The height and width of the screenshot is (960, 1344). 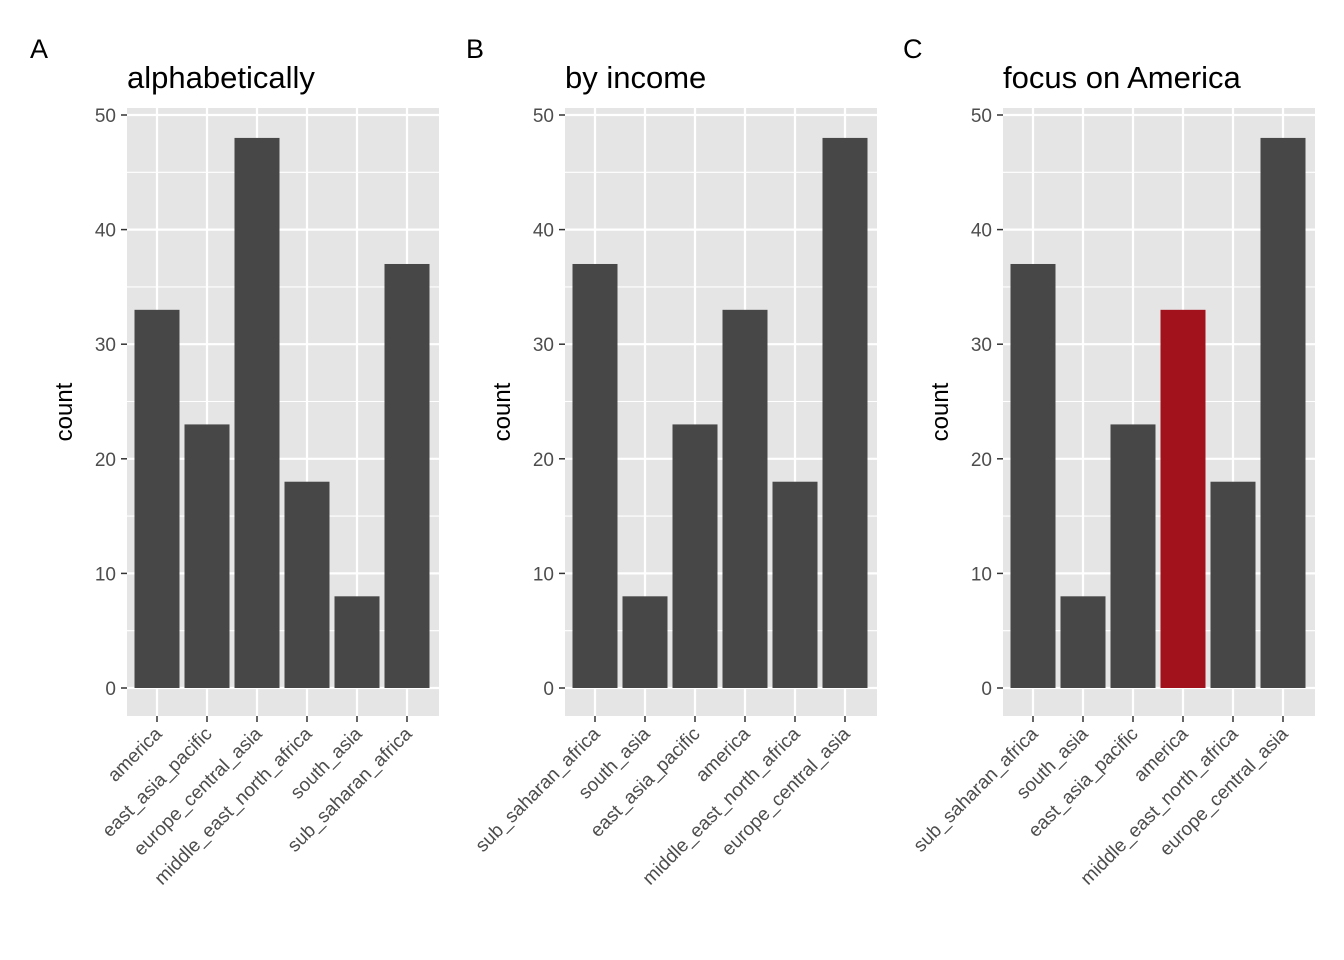 What do you see at coordinates (913, 49) in the screenshot?
I see `panel-tag: C` at bounding box center [913, 49].